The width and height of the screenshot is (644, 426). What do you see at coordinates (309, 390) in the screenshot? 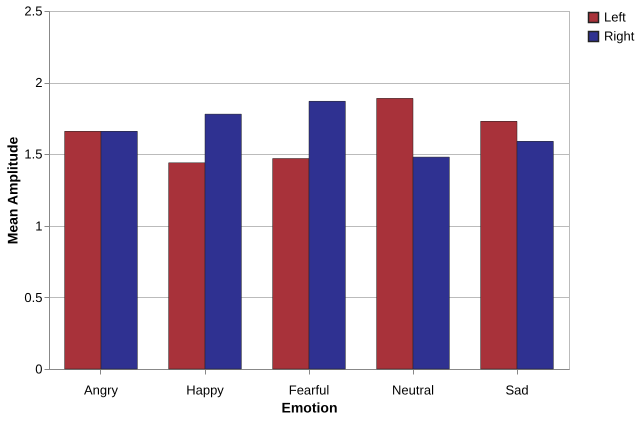
I see `x-tick-label: Fearful` at bounding box center [309, 390].